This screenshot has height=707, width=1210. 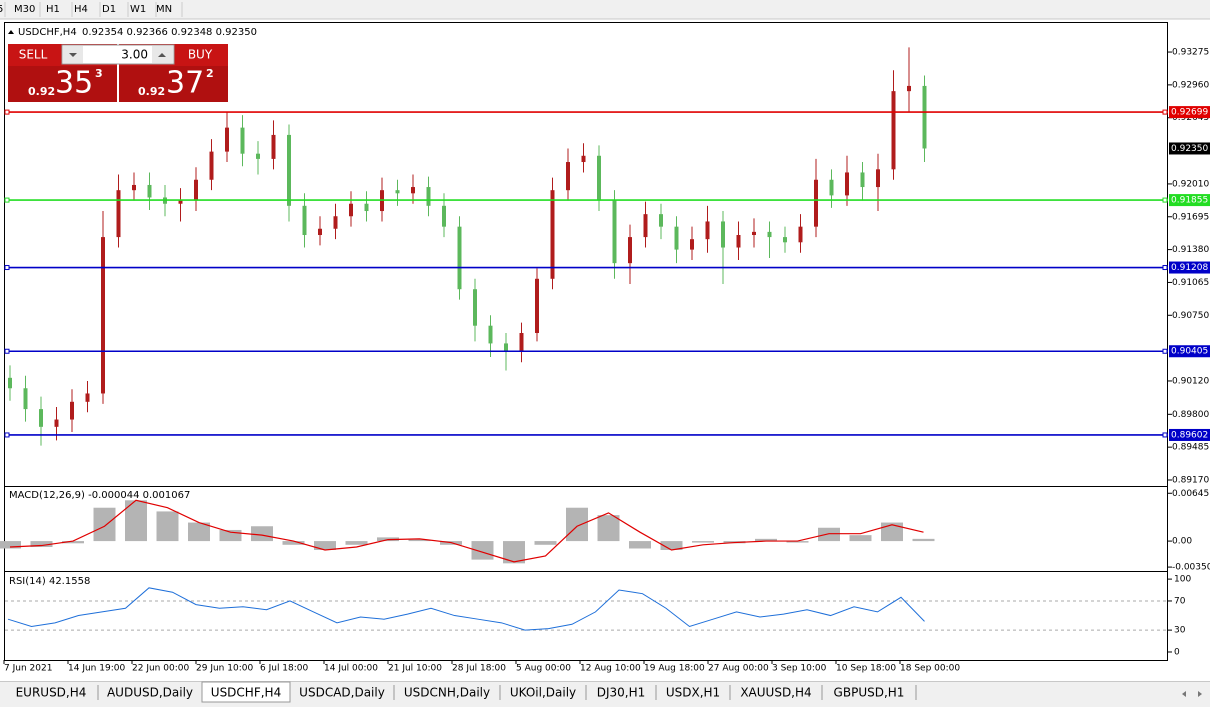 What do you see at coordinates (51, 693) in the screenshot?
I see `tab: EURUSD,H4` at bounding box center [51, 693].